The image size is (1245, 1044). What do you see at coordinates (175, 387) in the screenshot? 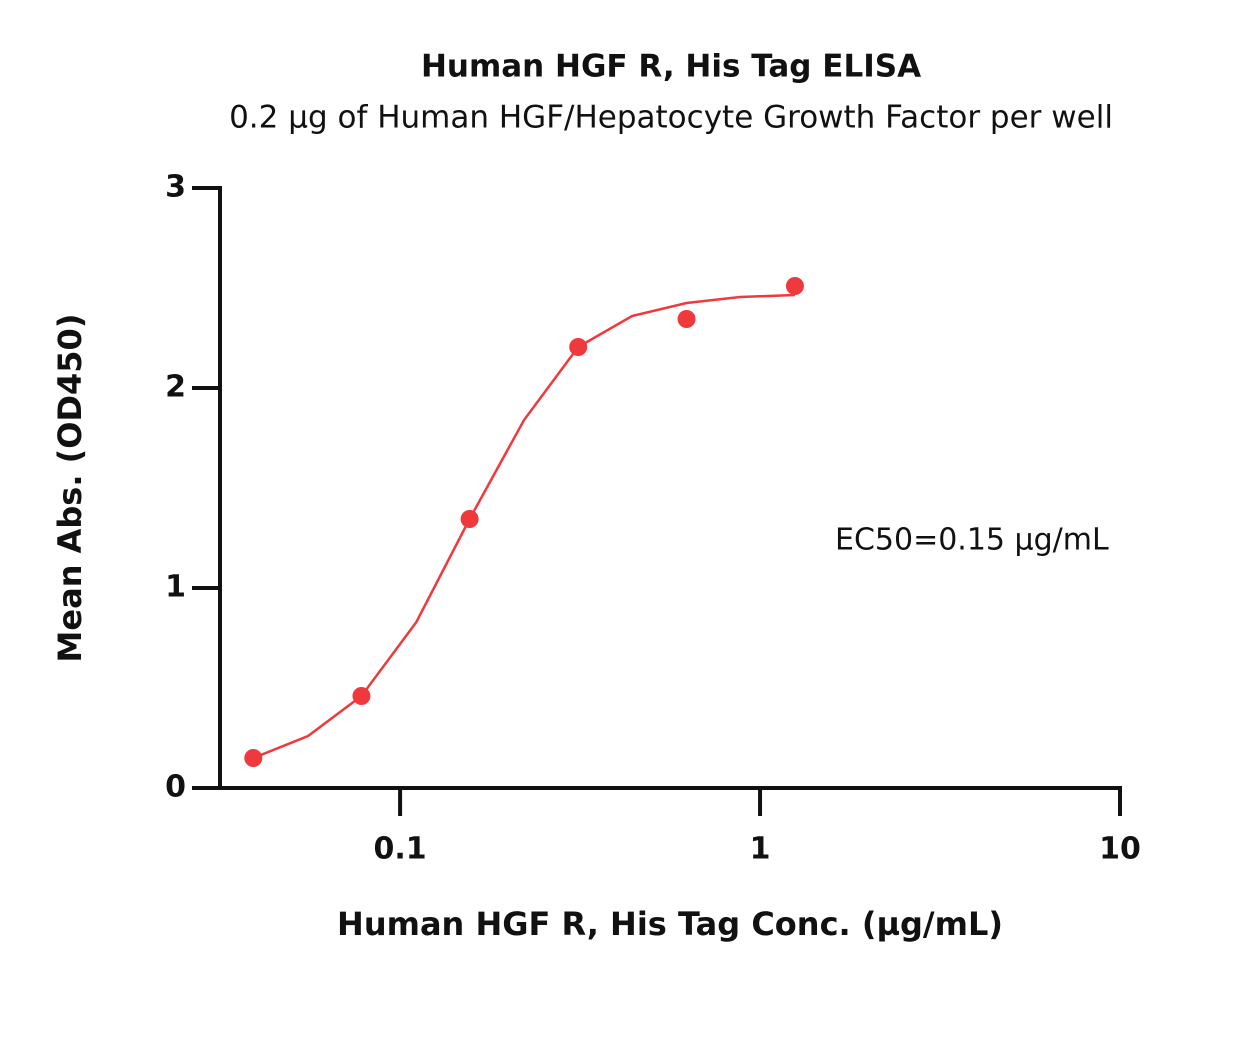
I see `y-tick-label: 2` at bounding box center [175, 387].